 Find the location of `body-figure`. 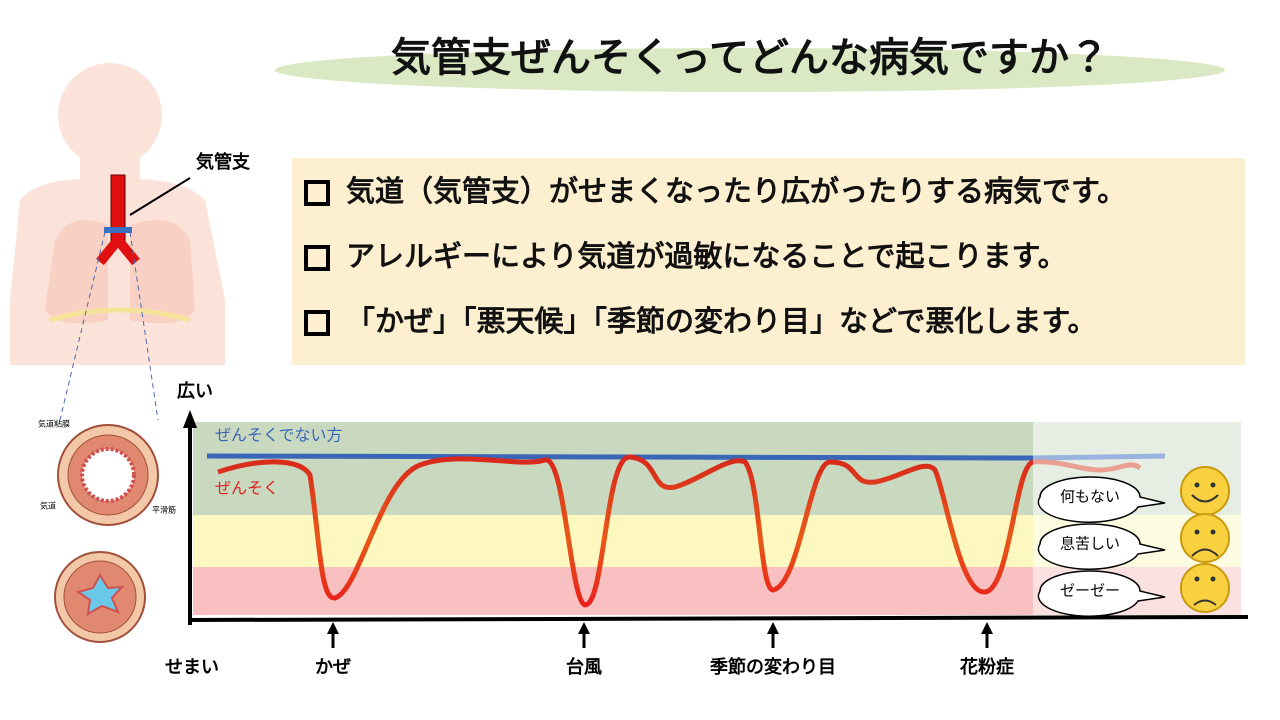

body-figure is located at coordinates (117, 242).